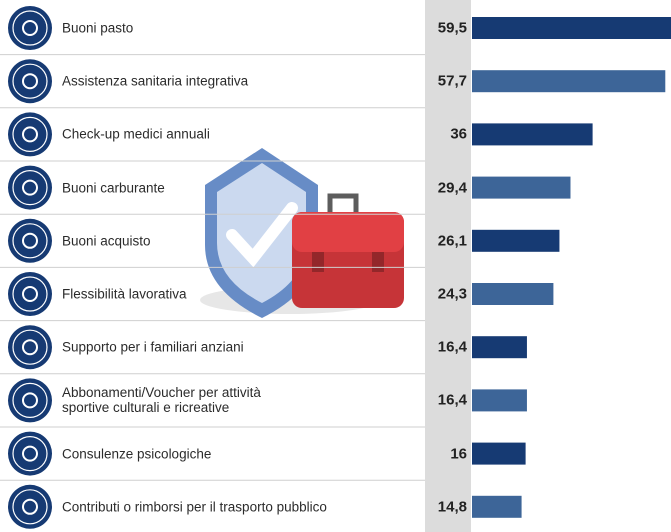 This screenshot has height=532, width=671. Describe the element at coordinates (124, 294) in the screenshot. I see `category-label: Flessibilità lavorativa` at that location.